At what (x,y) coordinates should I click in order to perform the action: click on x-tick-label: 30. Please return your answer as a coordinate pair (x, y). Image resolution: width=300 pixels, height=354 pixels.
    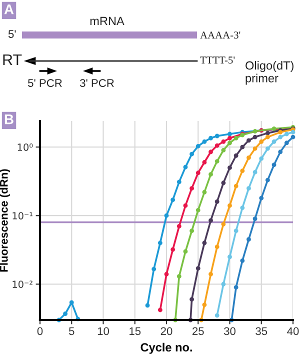
    Looking at the image, I should click on (230, 331).